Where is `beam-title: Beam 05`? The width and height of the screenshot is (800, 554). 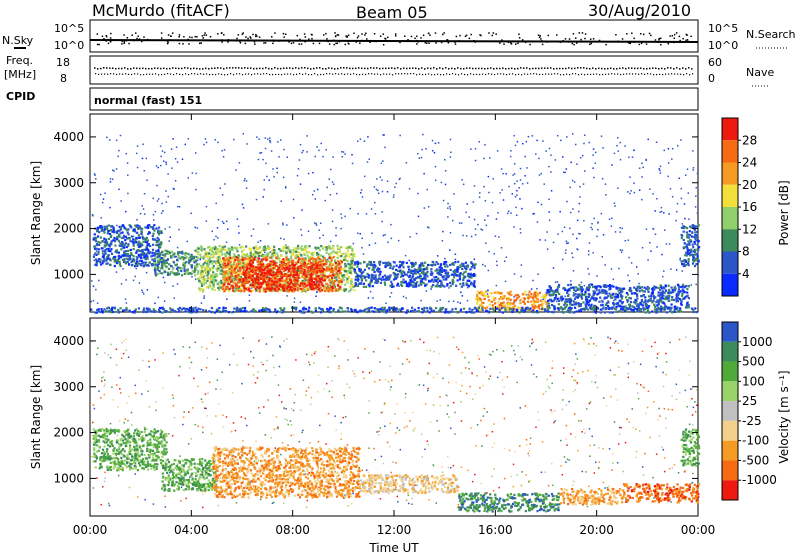 beam-title: Beam 05 is located at coordinates (392, 12).